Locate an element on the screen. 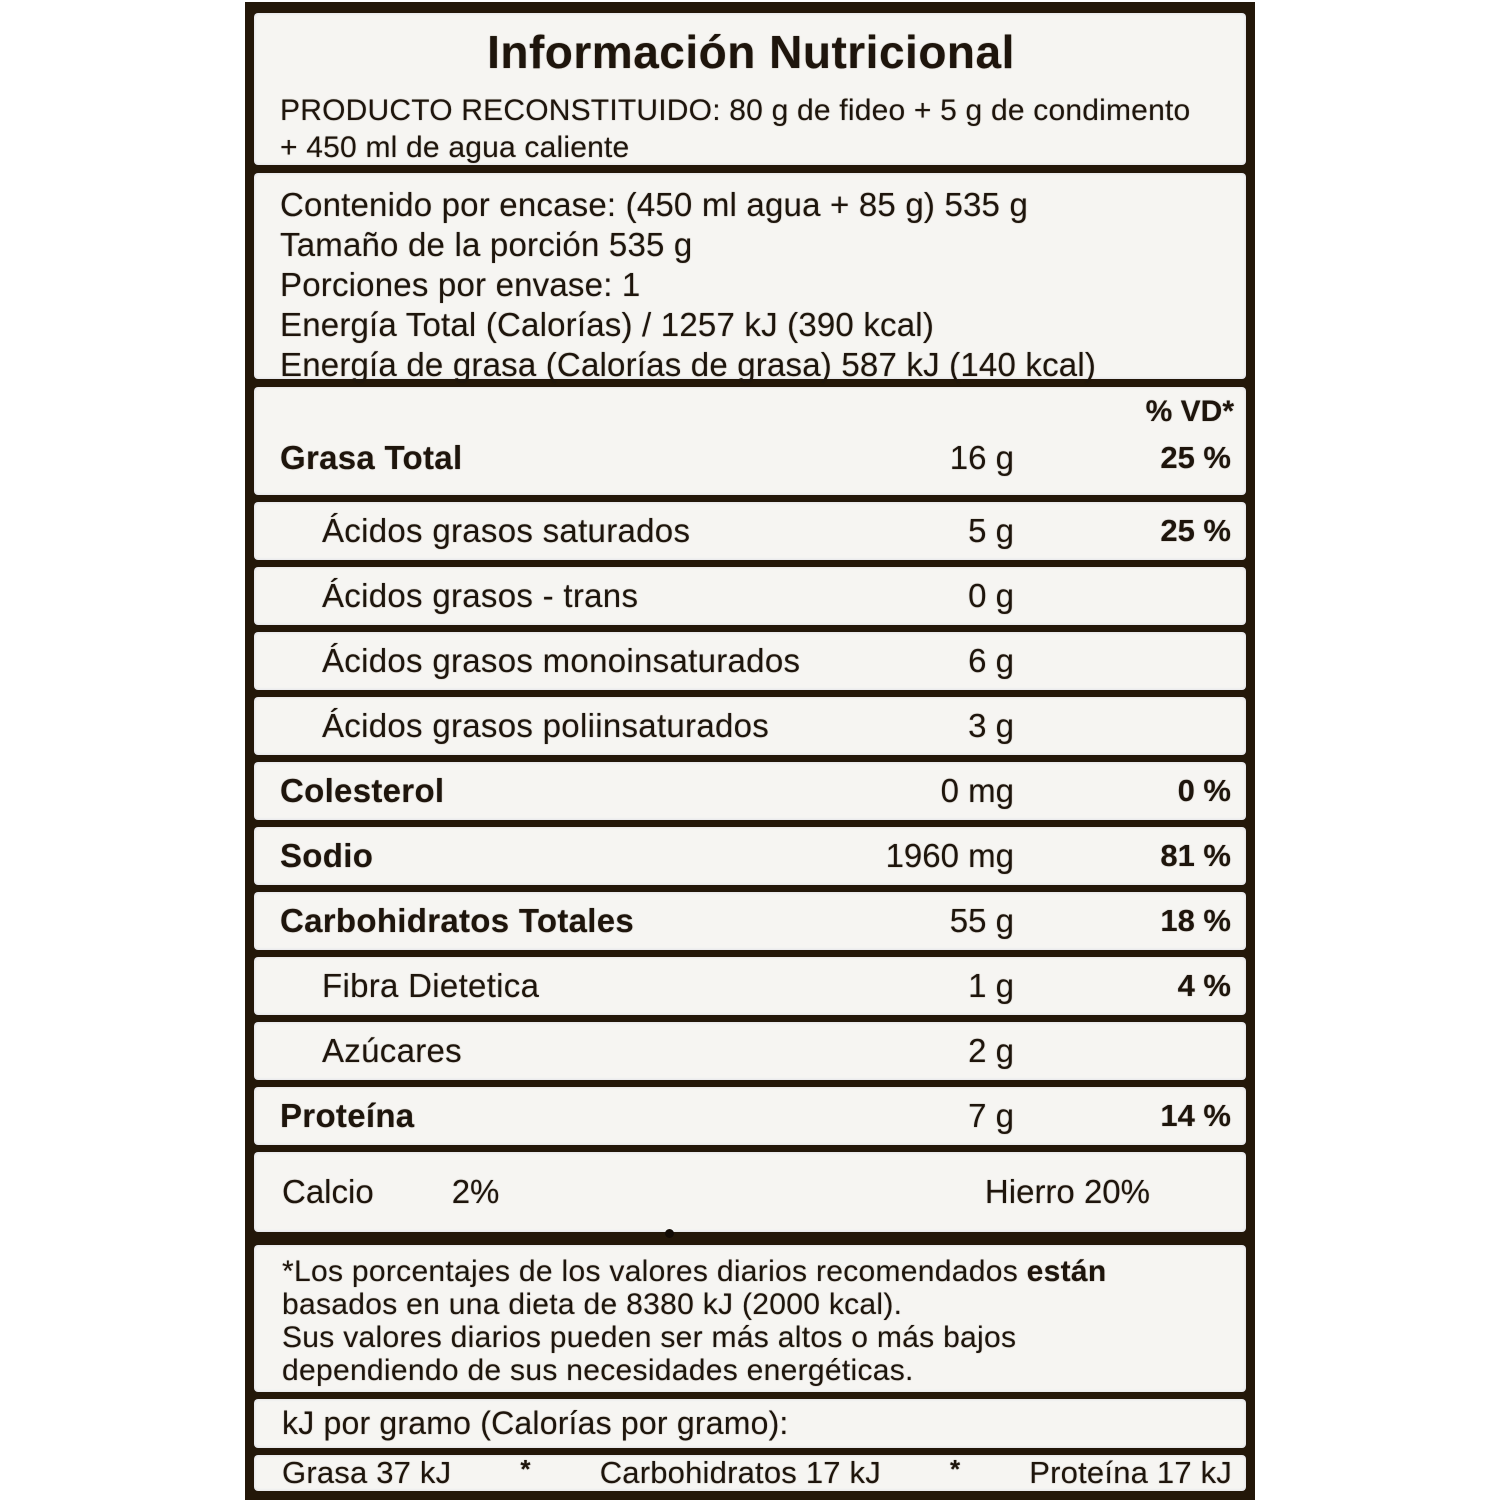 This screenshot has height=1500, width=1500. kj-per-gram-heading-row: kJ por gramo (Calorías por gramo): is located at coordinates (750, 1423).